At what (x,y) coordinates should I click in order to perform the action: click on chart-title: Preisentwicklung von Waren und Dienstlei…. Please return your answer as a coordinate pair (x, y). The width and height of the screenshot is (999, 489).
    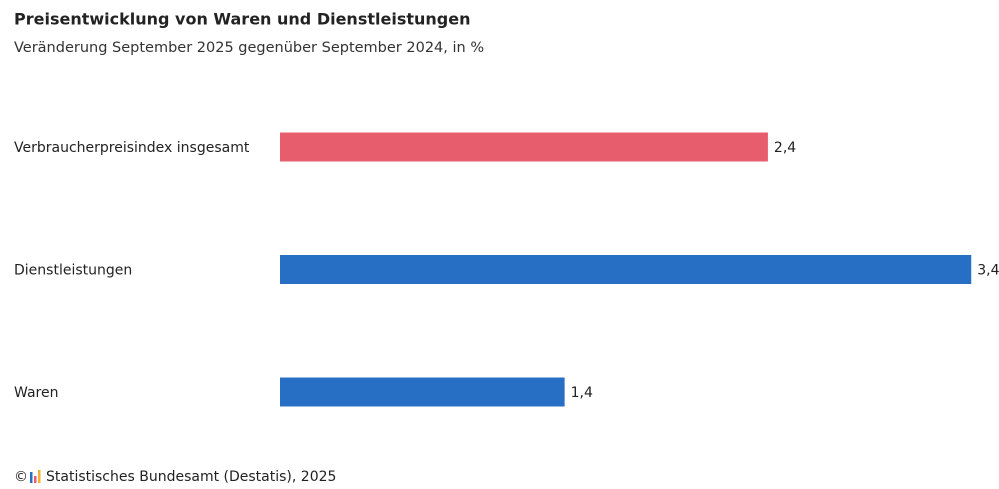
    Looking at the image, I should click on (242, 19).